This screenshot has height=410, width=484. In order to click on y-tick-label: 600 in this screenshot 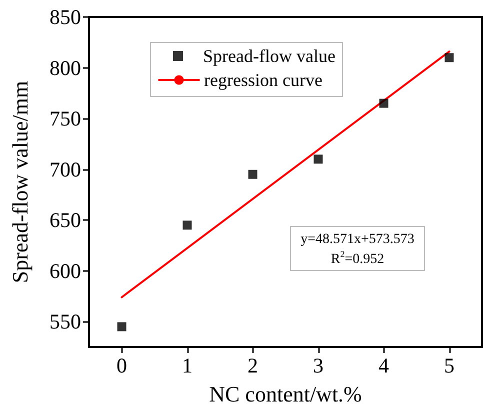, I will do `click(65, 270)`.